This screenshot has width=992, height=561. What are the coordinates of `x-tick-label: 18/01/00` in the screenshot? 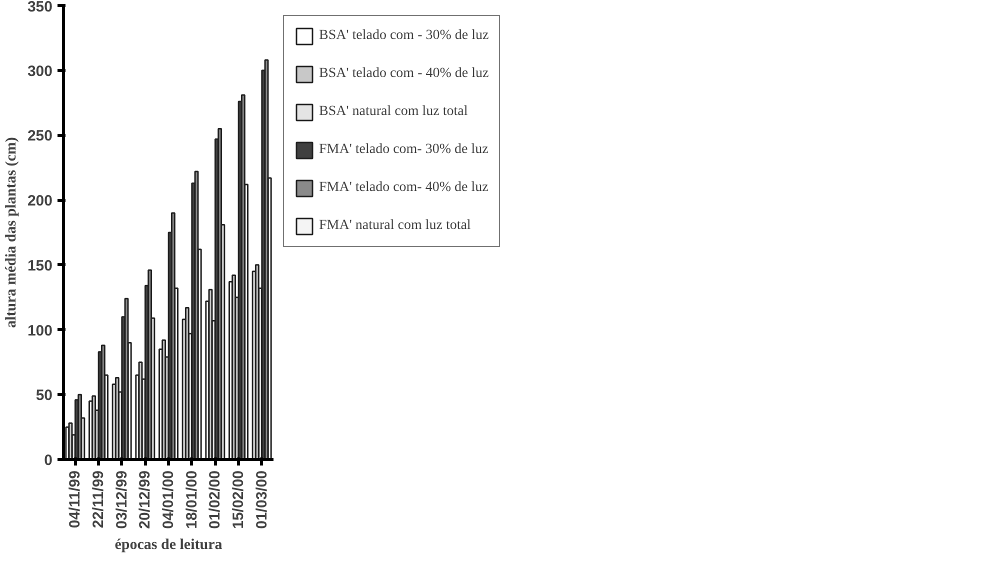 It's located at (191, 499).